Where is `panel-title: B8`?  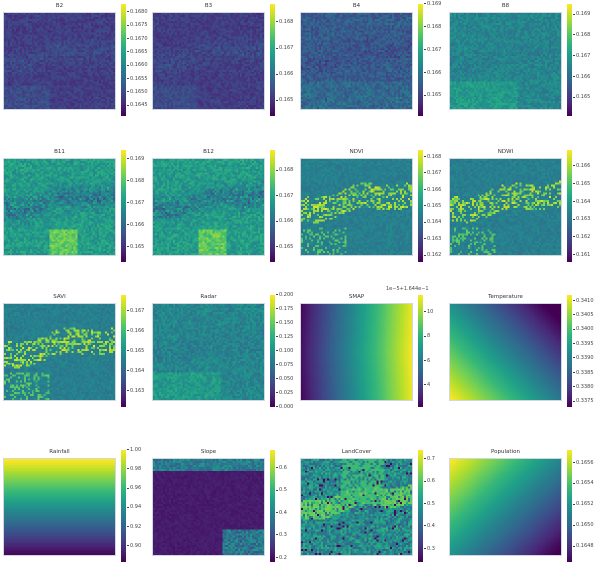 panel-title: B8 is located at coordinates (505, 6).